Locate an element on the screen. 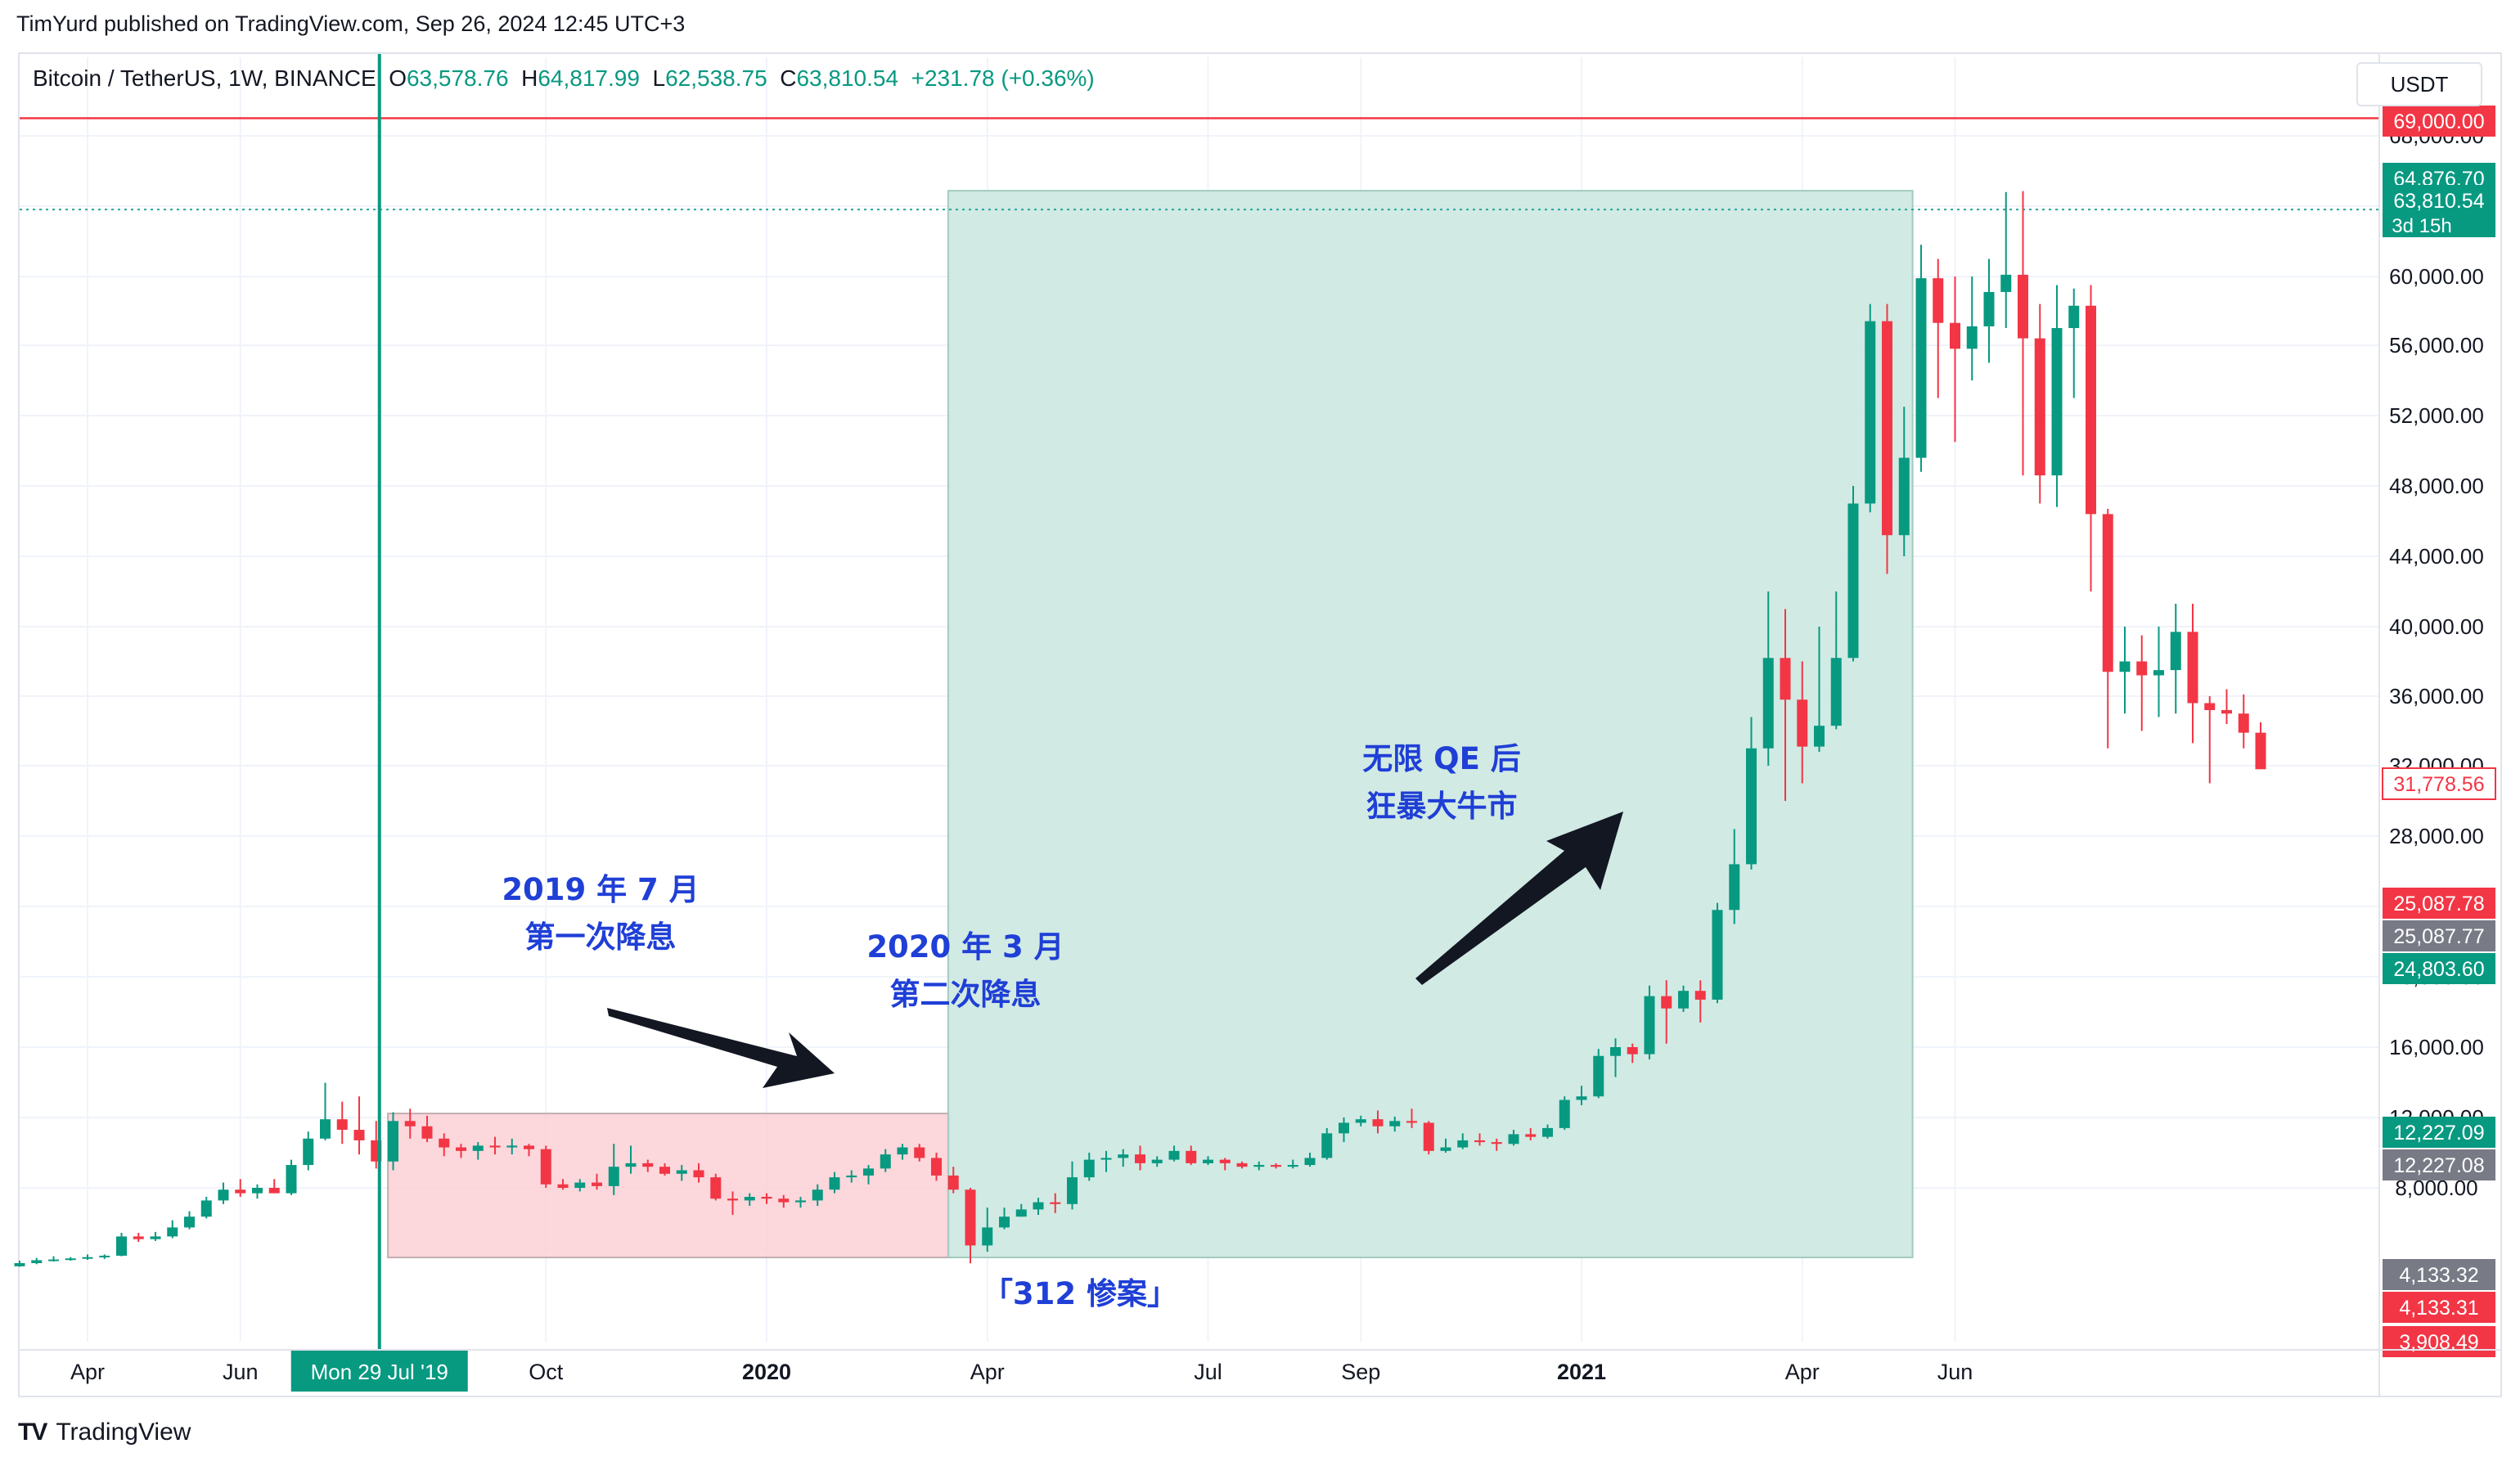 The width and height of the screenshot is (2520, 1466). tradingview-name: TradingView is located at coordinates (124, 1432).